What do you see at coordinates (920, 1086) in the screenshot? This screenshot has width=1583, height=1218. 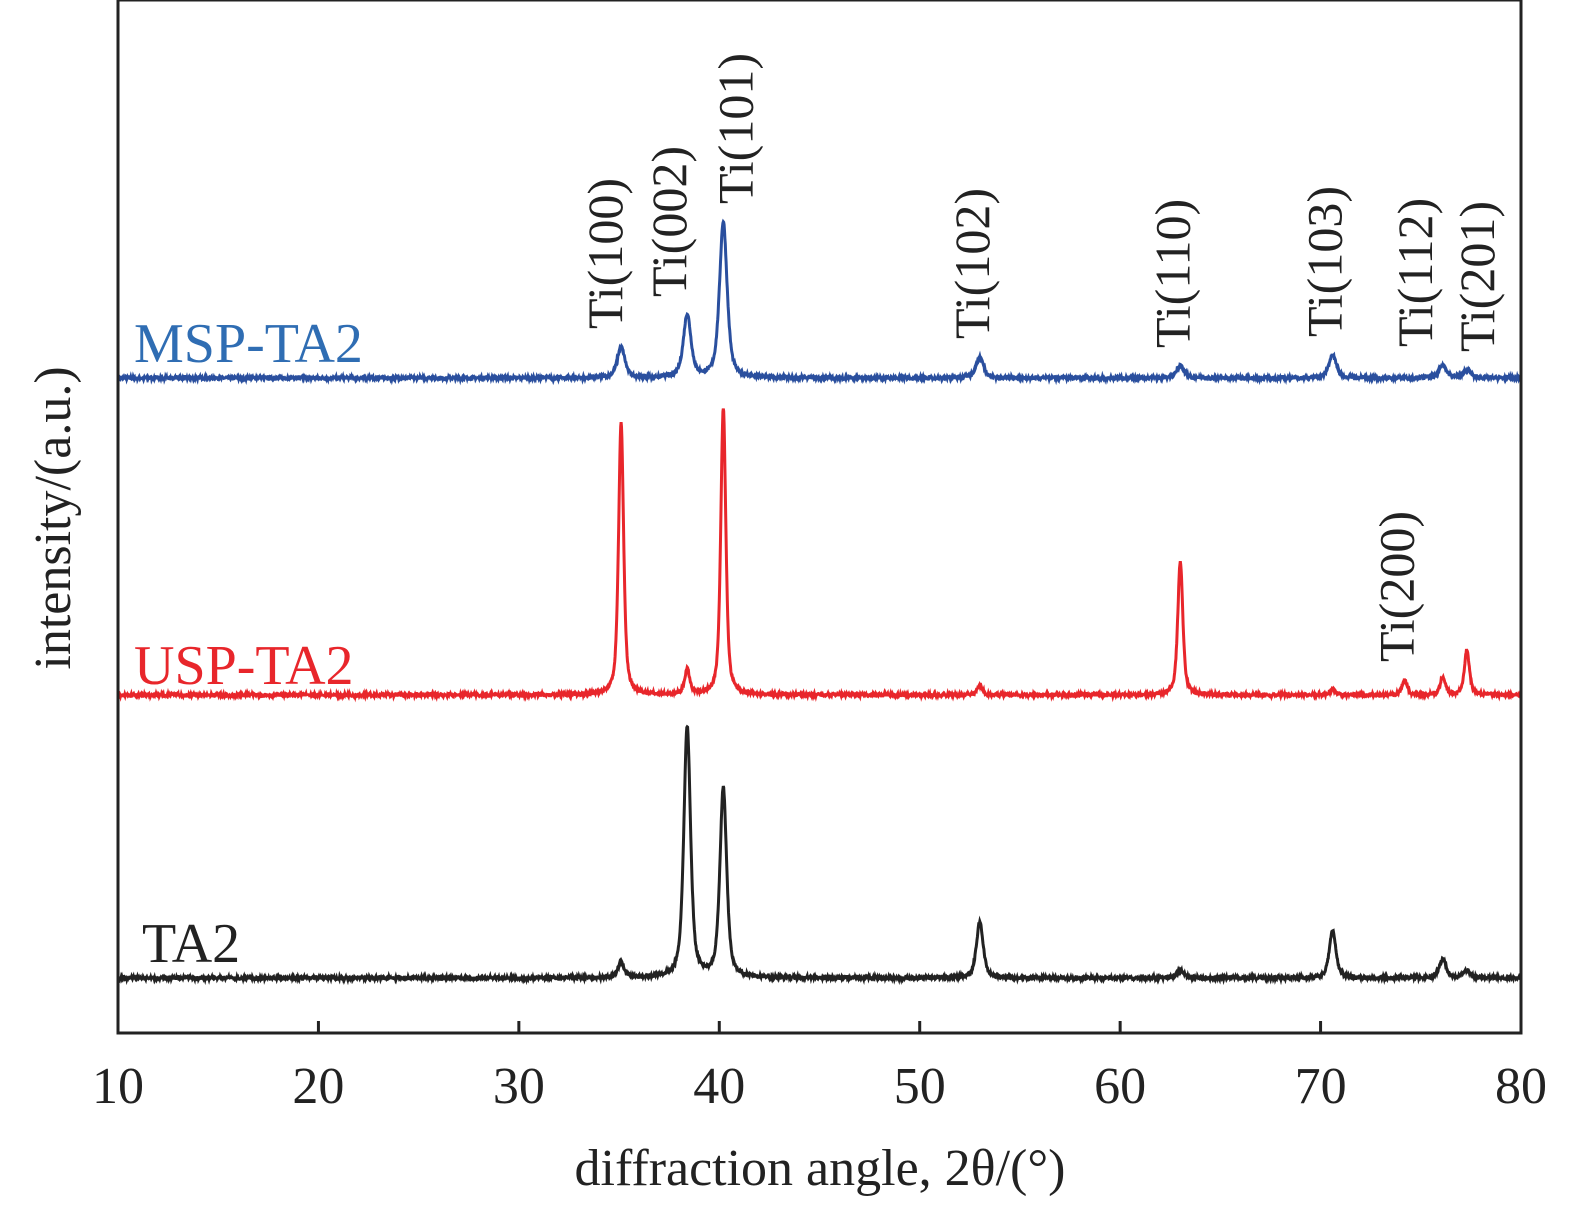 I see `x-tick-label: 50` at bounding box center [920, 1086].